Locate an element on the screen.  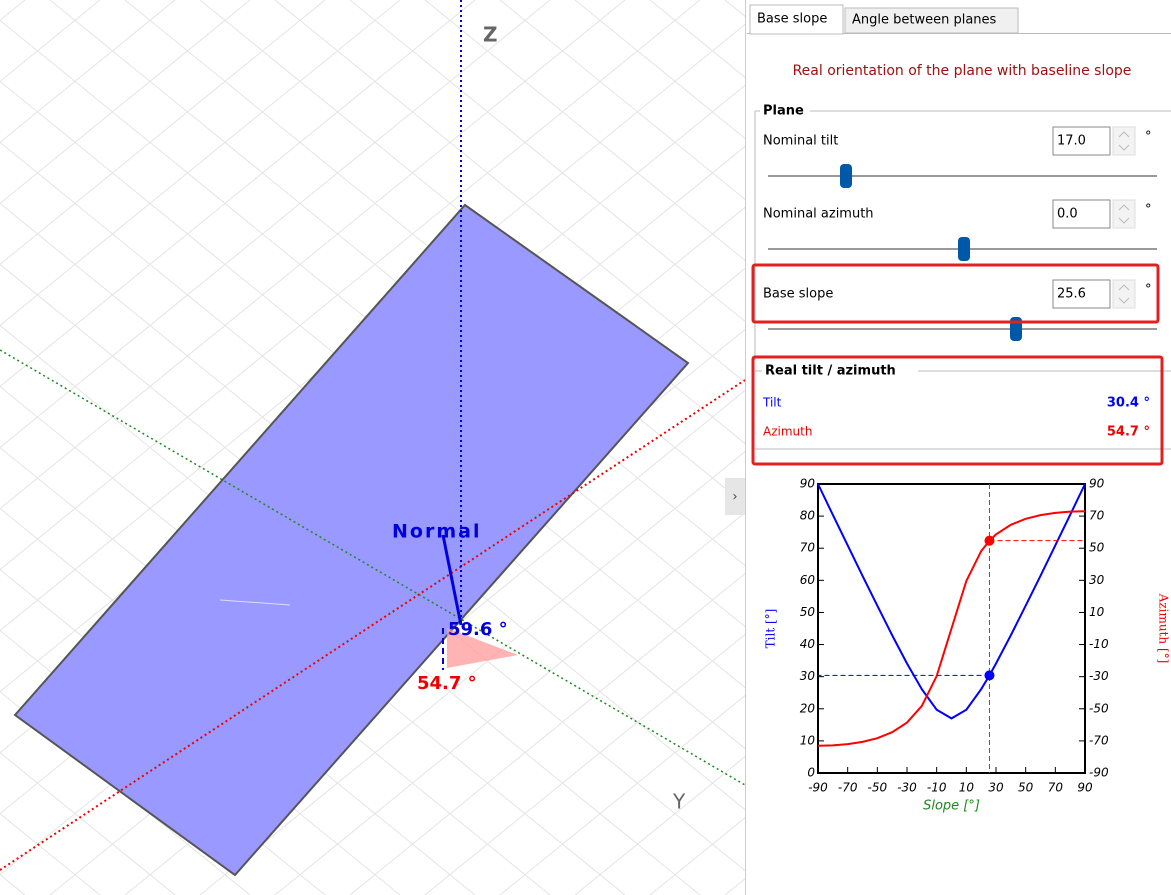
y-label: Y is located at coordinates (679, 802).